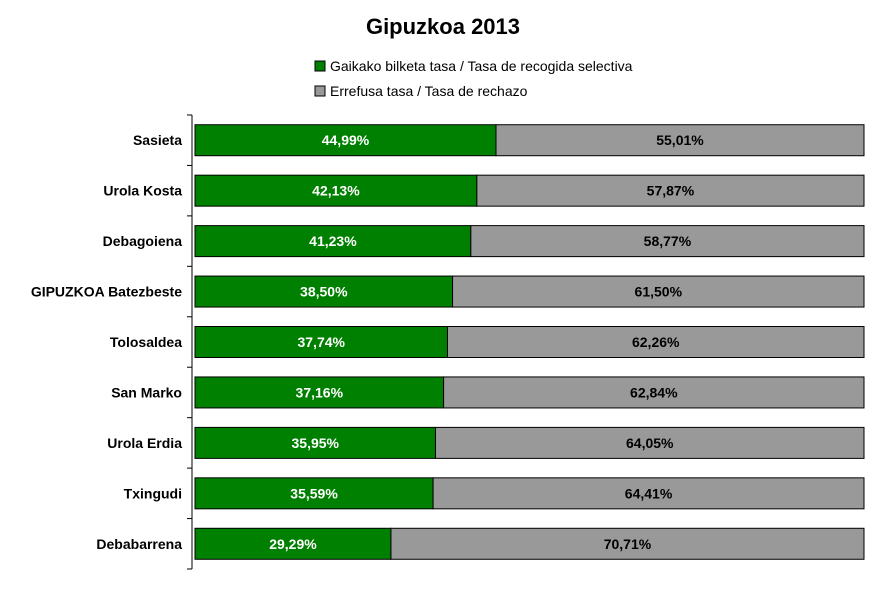 The height and width of the screenshot is (597, 896). What do you see at coordinates (320, 66) in the screenshot?
I see `legend-swatch-recogida` at bounding box center [320, 66].